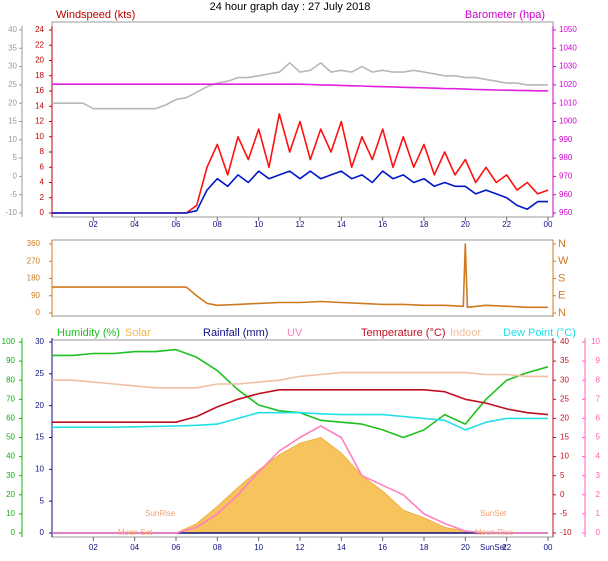  Describe the element at coordinates (39, 105) in the screenshot. I see `y-tick-label: 14` at that location.